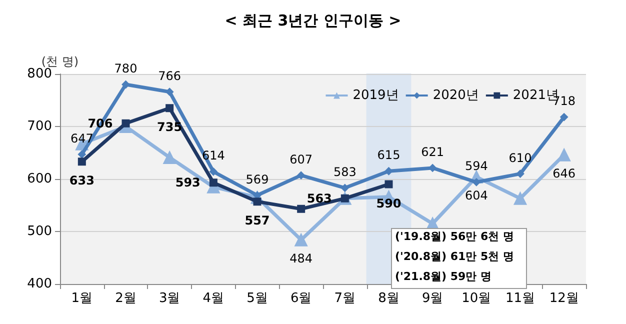 The image size is (626, 324). I want to click on x-tick-label: 12월, so click(564, 298).